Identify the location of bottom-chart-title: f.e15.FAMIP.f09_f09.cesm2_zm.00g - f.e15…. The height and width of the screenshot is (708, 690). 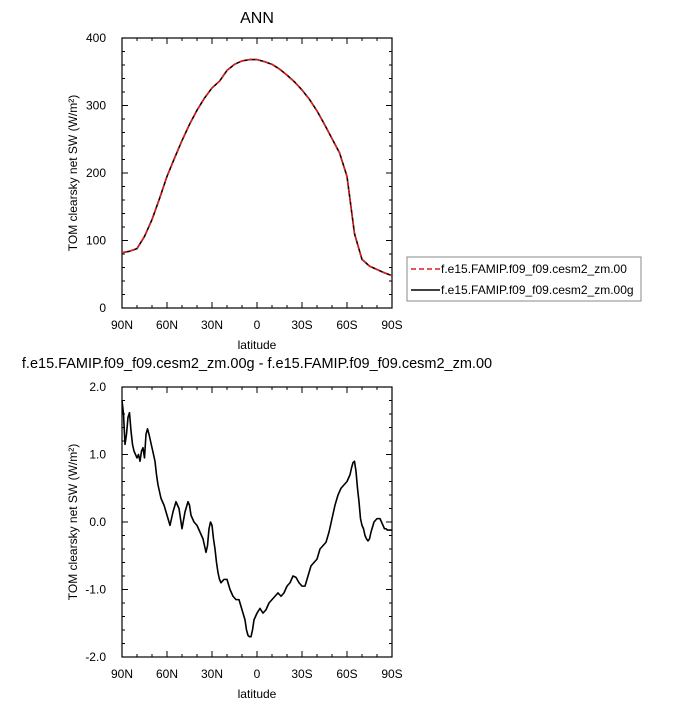
(257, 364).